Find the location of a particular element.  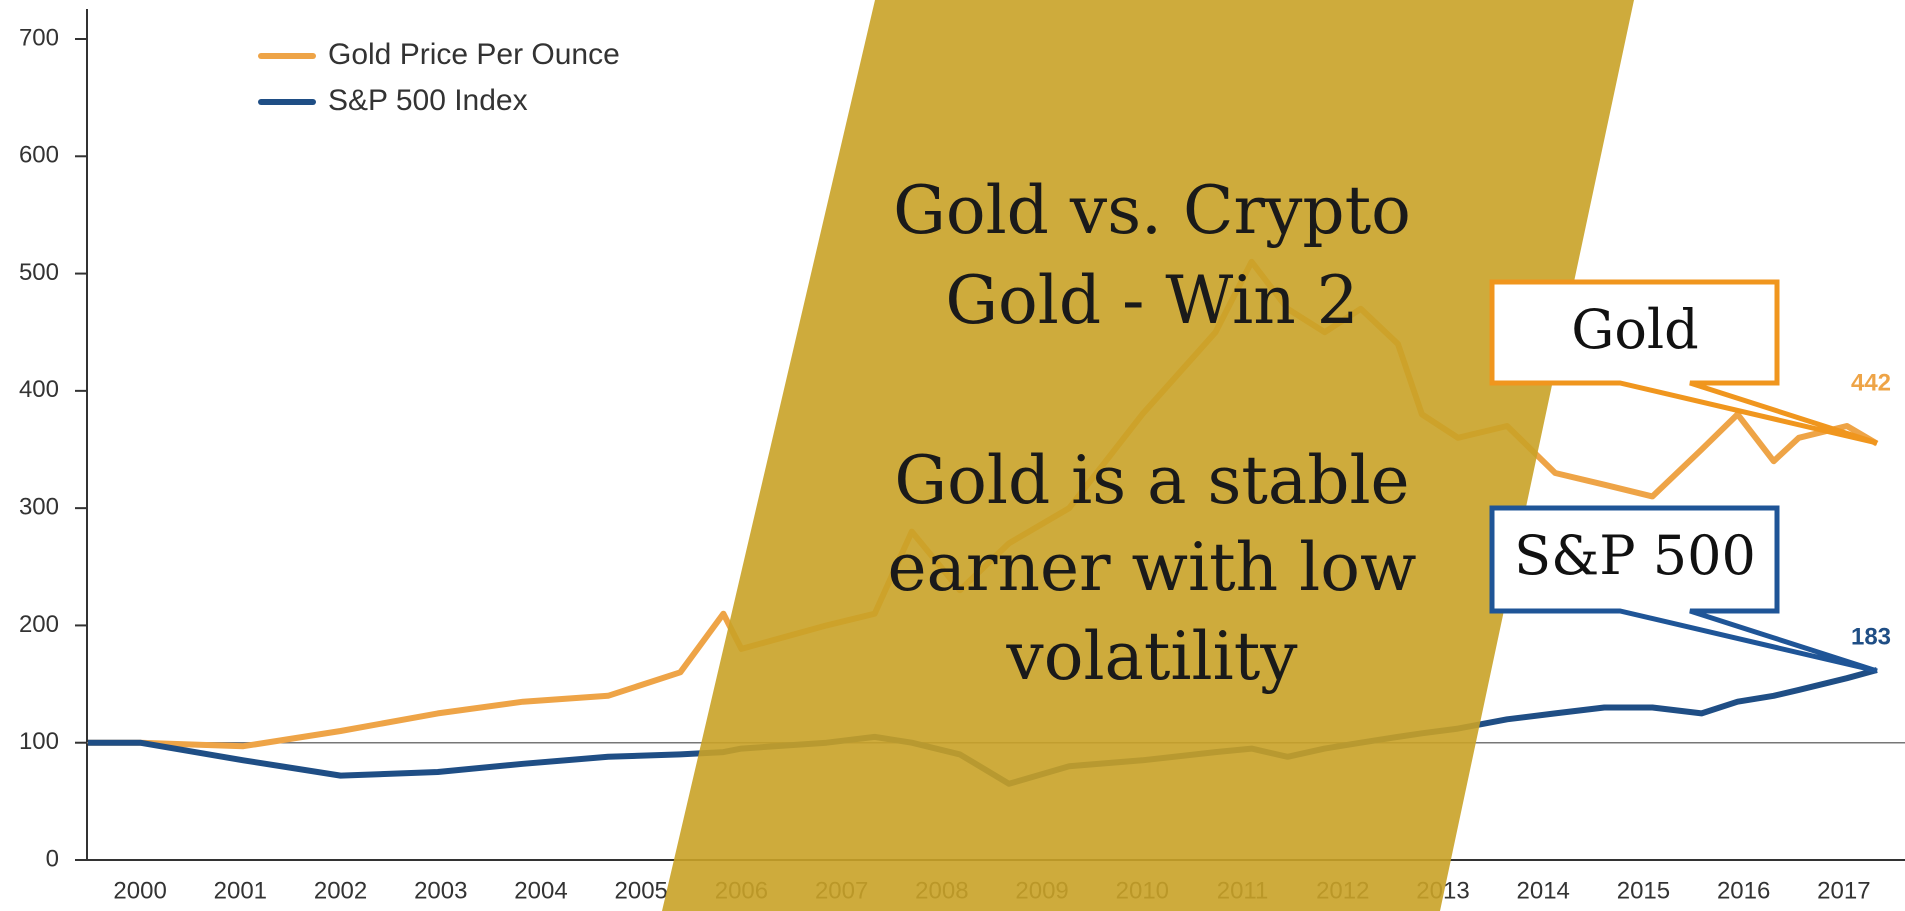

overlay-body: earner with low is located at coordinates (1152, 567).